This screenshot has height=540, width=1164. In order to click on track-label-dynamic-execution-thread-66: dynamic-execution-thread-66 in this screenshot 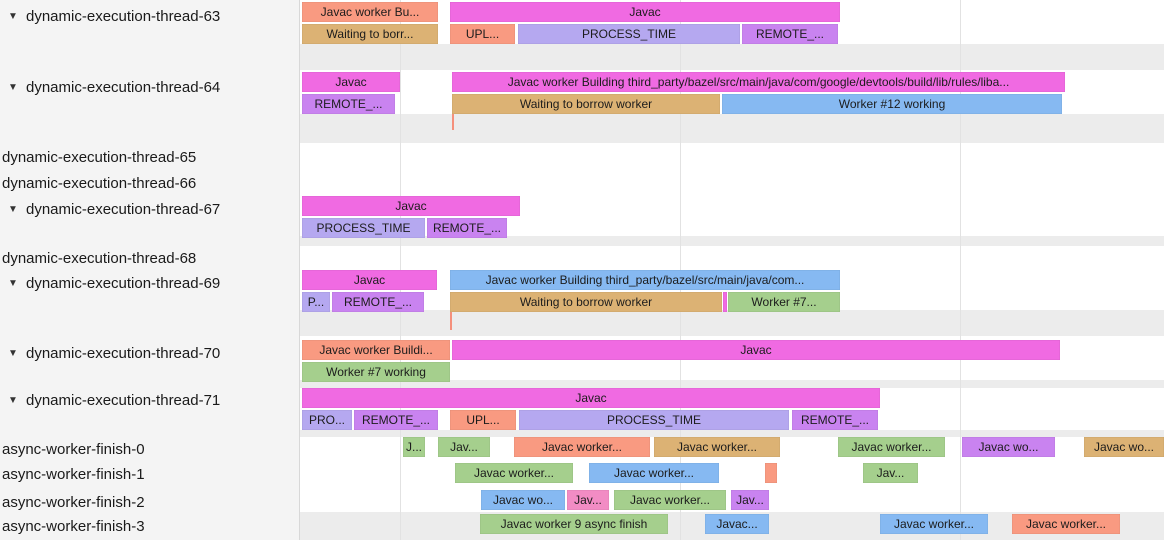, I will do `click(99, 183)`.